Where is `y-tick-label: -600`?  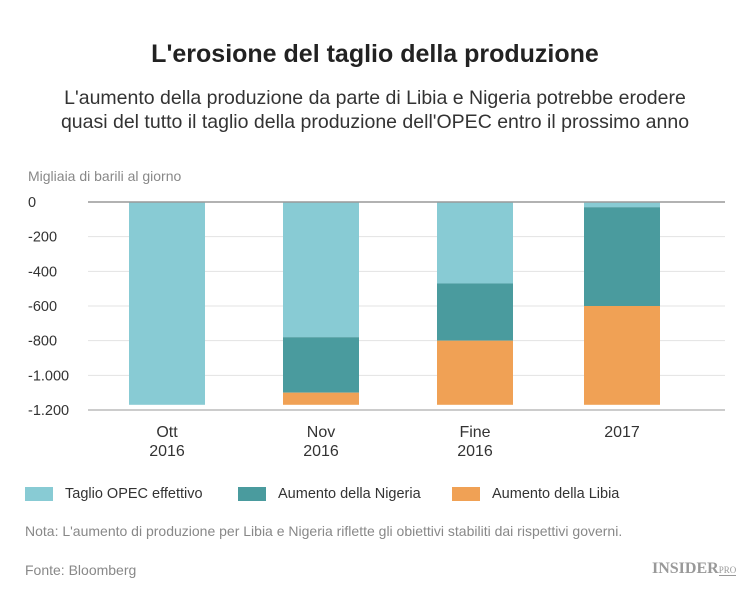 y-tick-label: -600 is located at coordinates (42, 307).